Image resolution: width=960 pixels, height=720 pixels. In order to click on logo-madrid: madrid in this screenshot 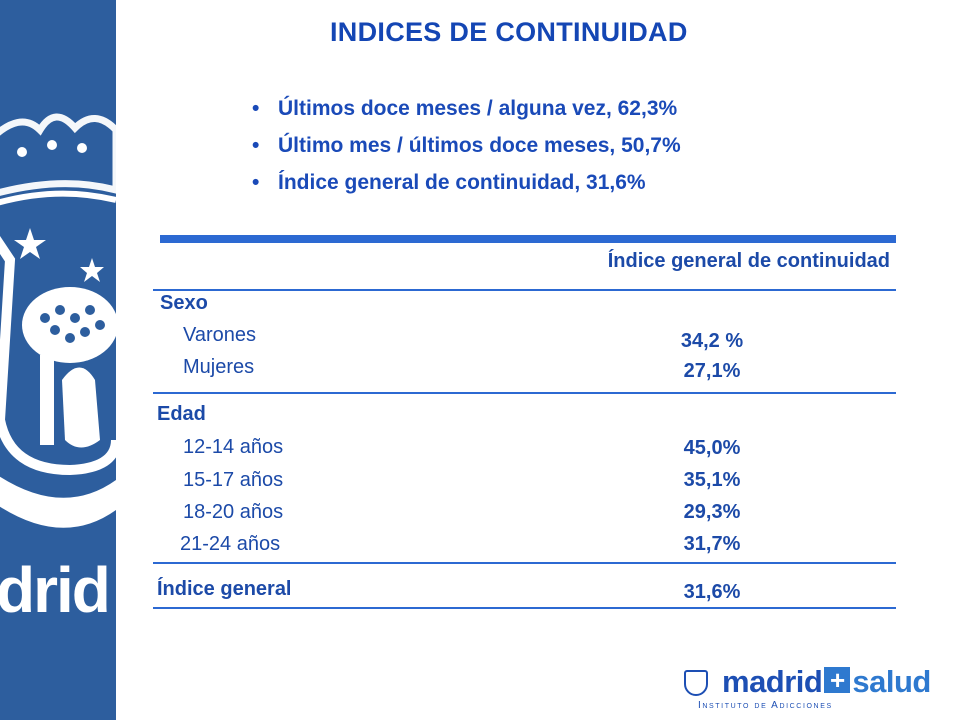, I will do `click(772, 681)`.